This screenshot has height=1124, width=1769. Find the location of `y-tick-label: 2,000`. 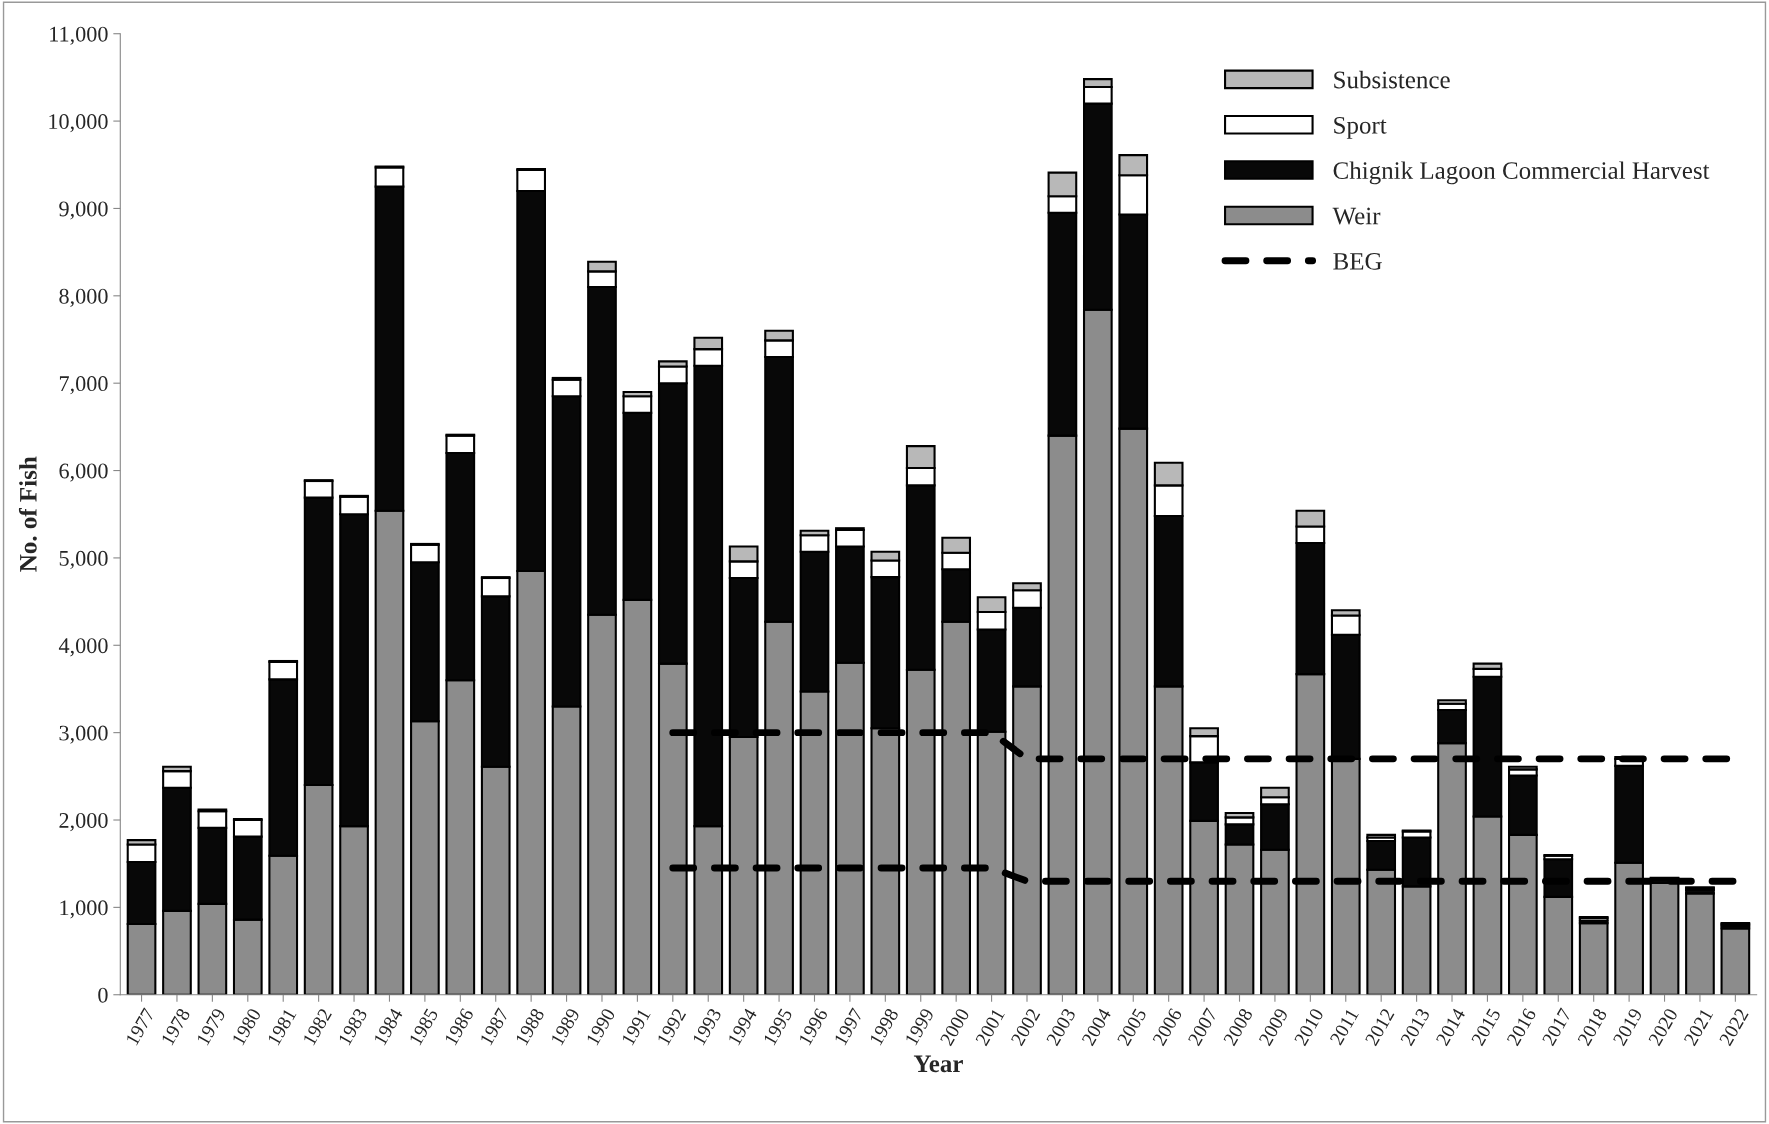

y-tick-label: 2,000 is located at coordinates (83, 822).